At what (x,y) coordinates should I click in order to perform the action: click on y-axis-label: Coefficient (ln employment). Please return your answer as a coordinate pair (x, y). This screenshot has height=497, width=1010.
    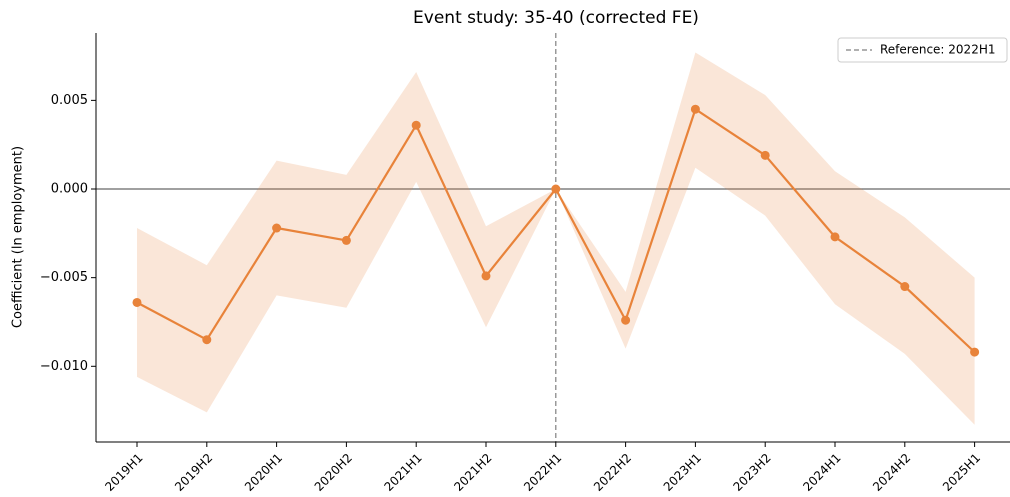
    Looking at the image, I should click on (18, 237).